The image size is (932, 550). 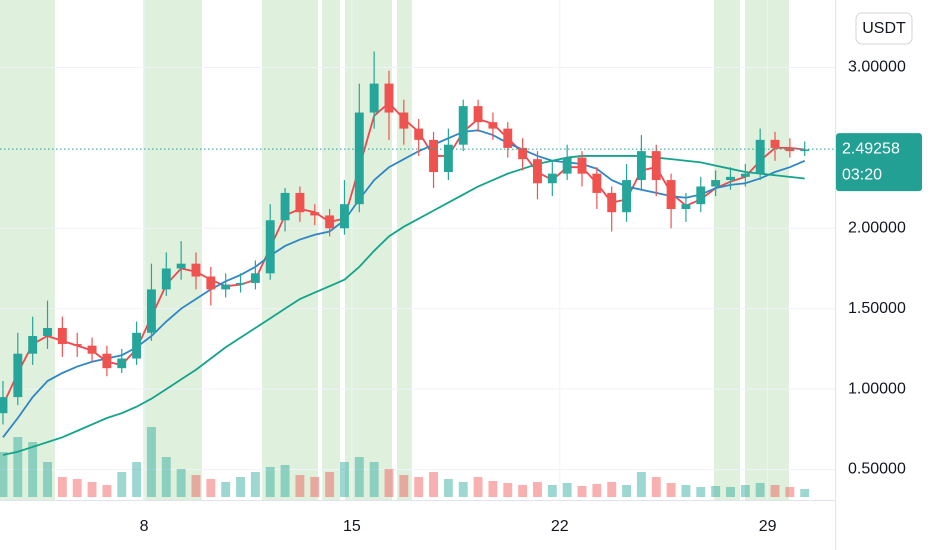 I want to click on countdown-label: 03:20, so click(x=862, y=174).